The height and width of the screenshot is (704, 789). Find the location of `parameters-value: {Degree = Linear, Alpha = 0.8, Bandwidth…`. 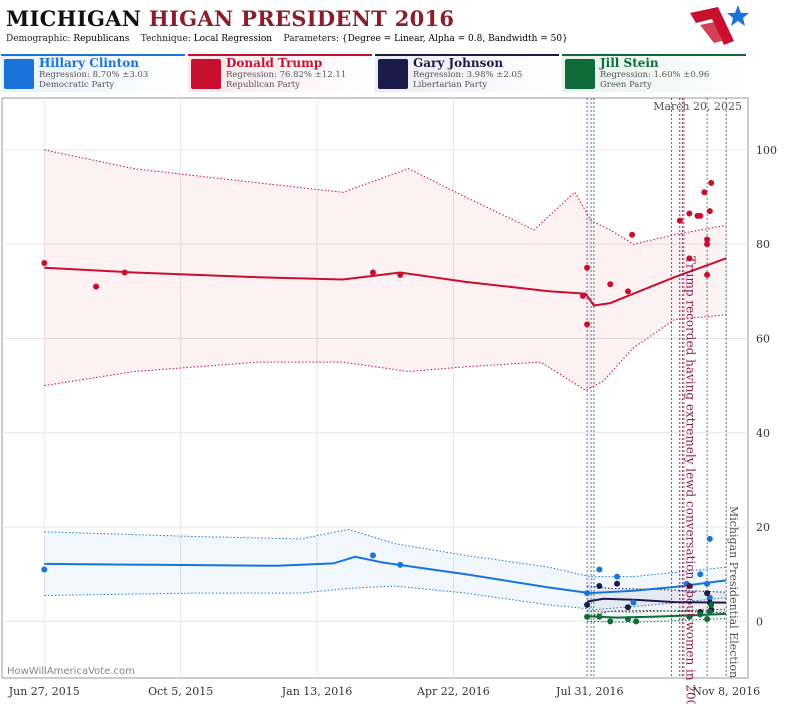

parameters-value: {Degree = Linear, Alpha = 0.8, Bandwidth… is located at coordinates (454, 39).